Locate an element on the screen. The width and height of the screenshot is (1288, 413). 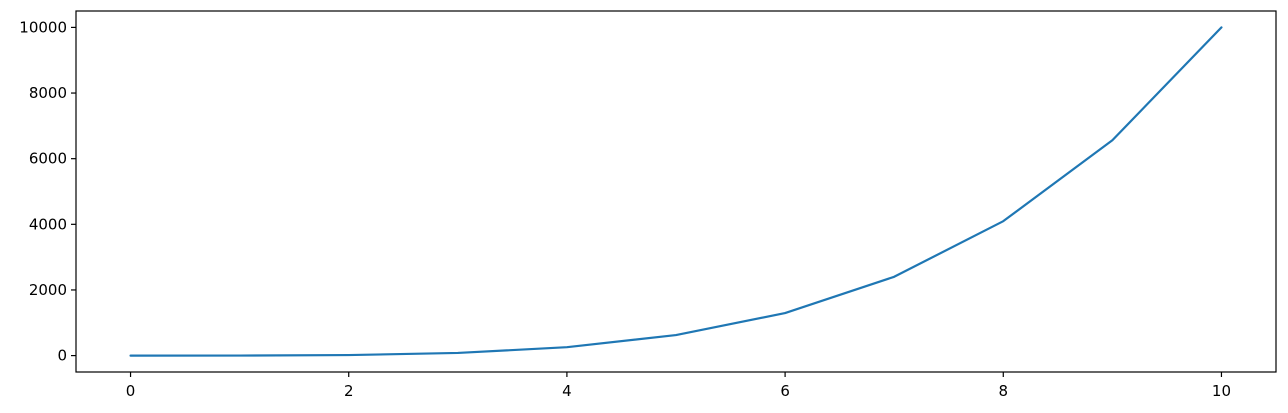
y-tick-label: 2000 is located at coordinates (48, 290).